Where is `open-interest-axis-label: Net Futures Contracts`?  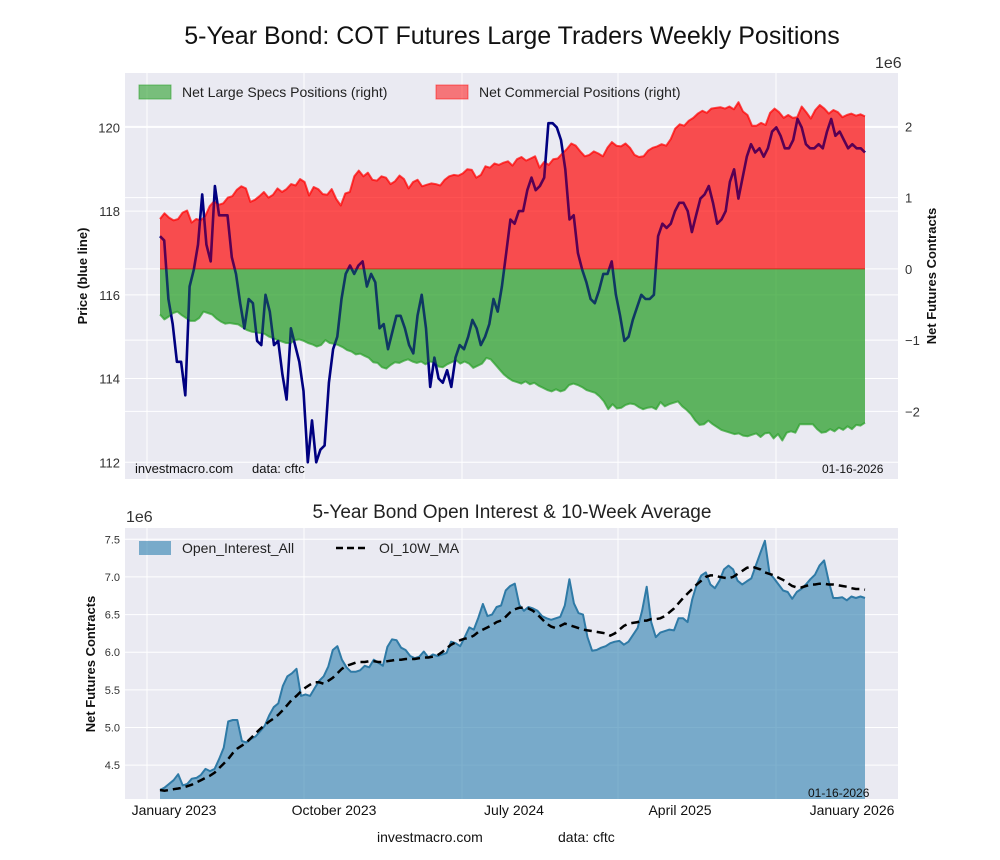 open-interest-axis-label: Net Futures Contracts is located at coordinates (90, 664).